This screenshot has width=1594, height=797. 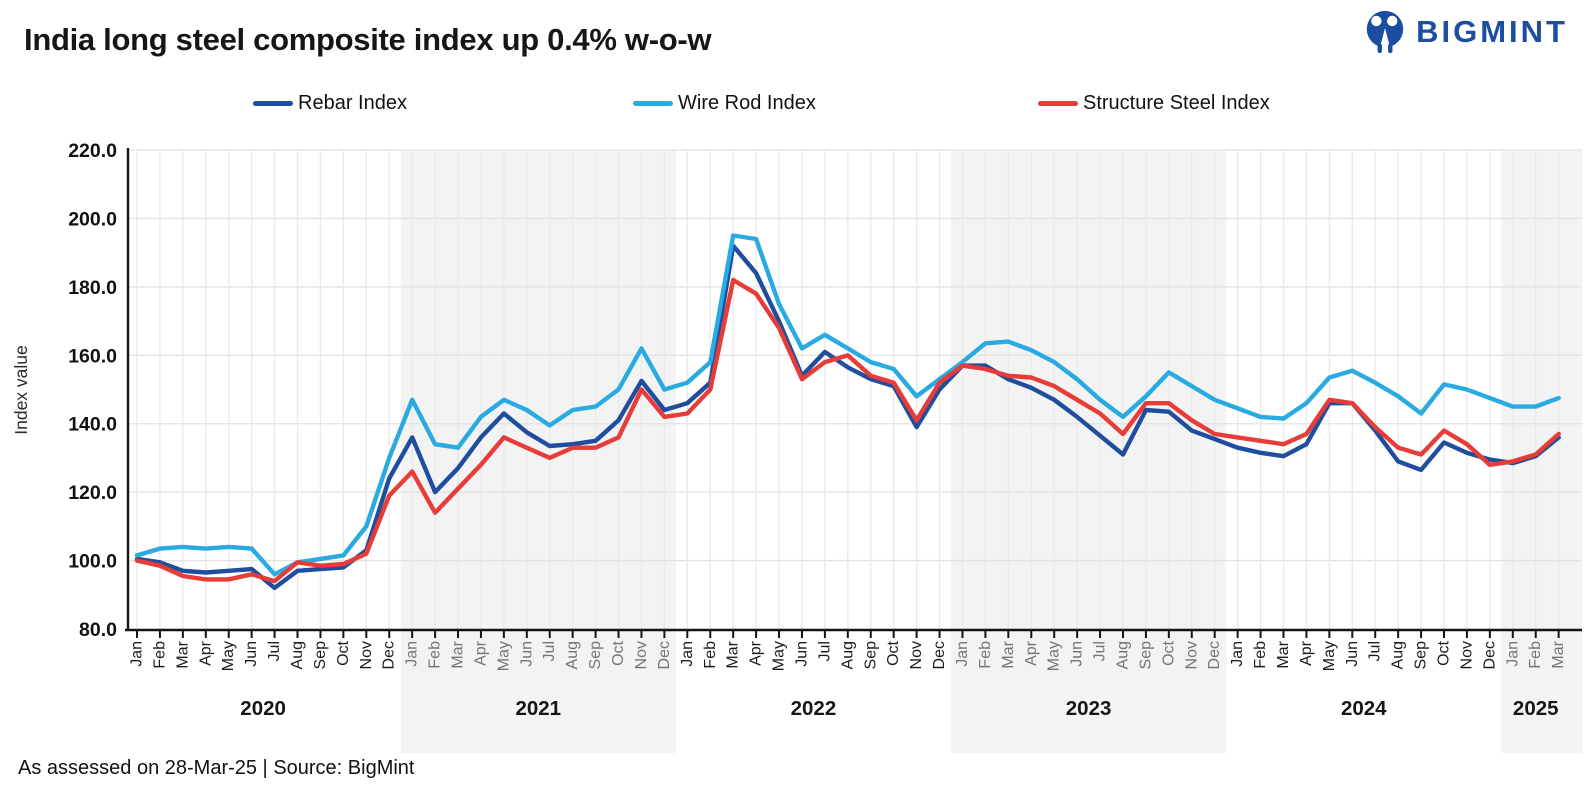 What do you see at coordinates (21, 390) in the screenshot?
I see `y-axis-title: Index value` at bounding box center [21, 390].